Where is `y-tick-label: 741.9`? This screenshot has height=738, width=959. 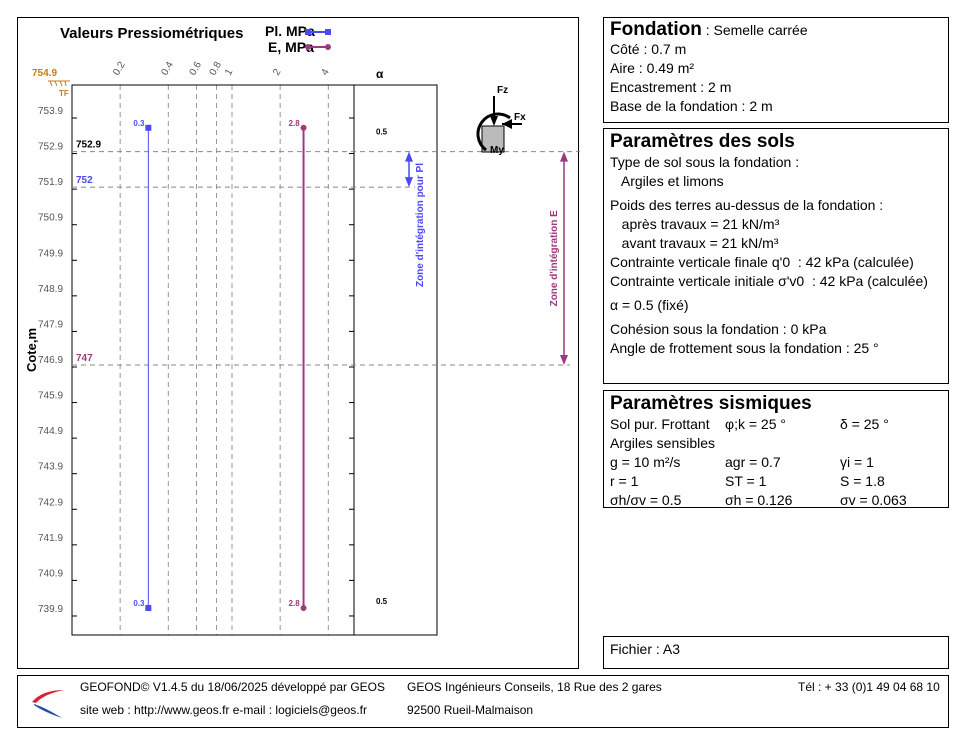
y-tick-label: 741.9 is located at coordinates (50, 538).